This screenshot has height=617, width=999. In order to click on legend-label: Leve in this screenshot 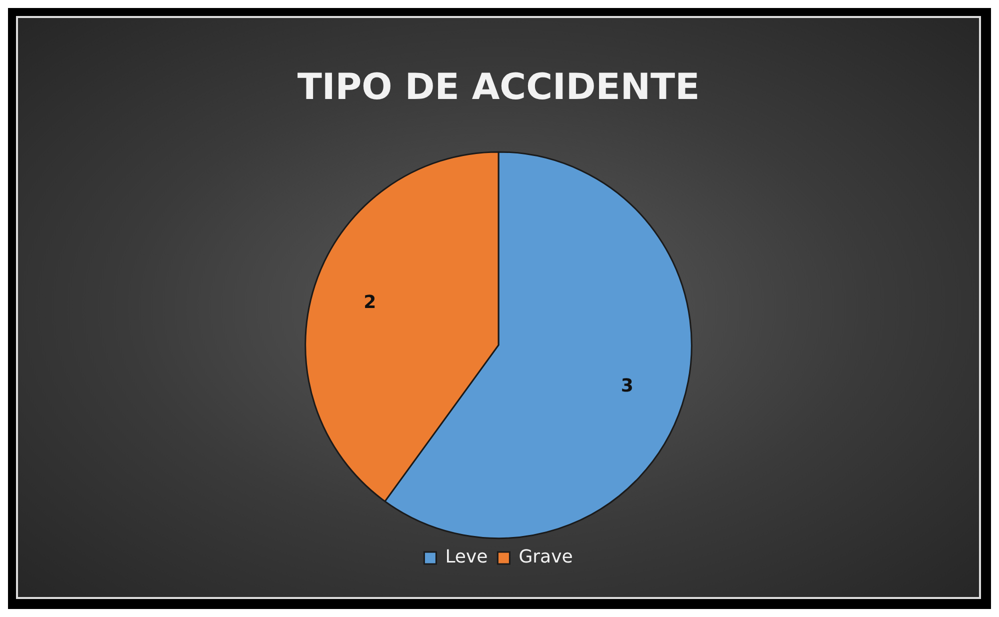, I will do `click(466, 557)`.